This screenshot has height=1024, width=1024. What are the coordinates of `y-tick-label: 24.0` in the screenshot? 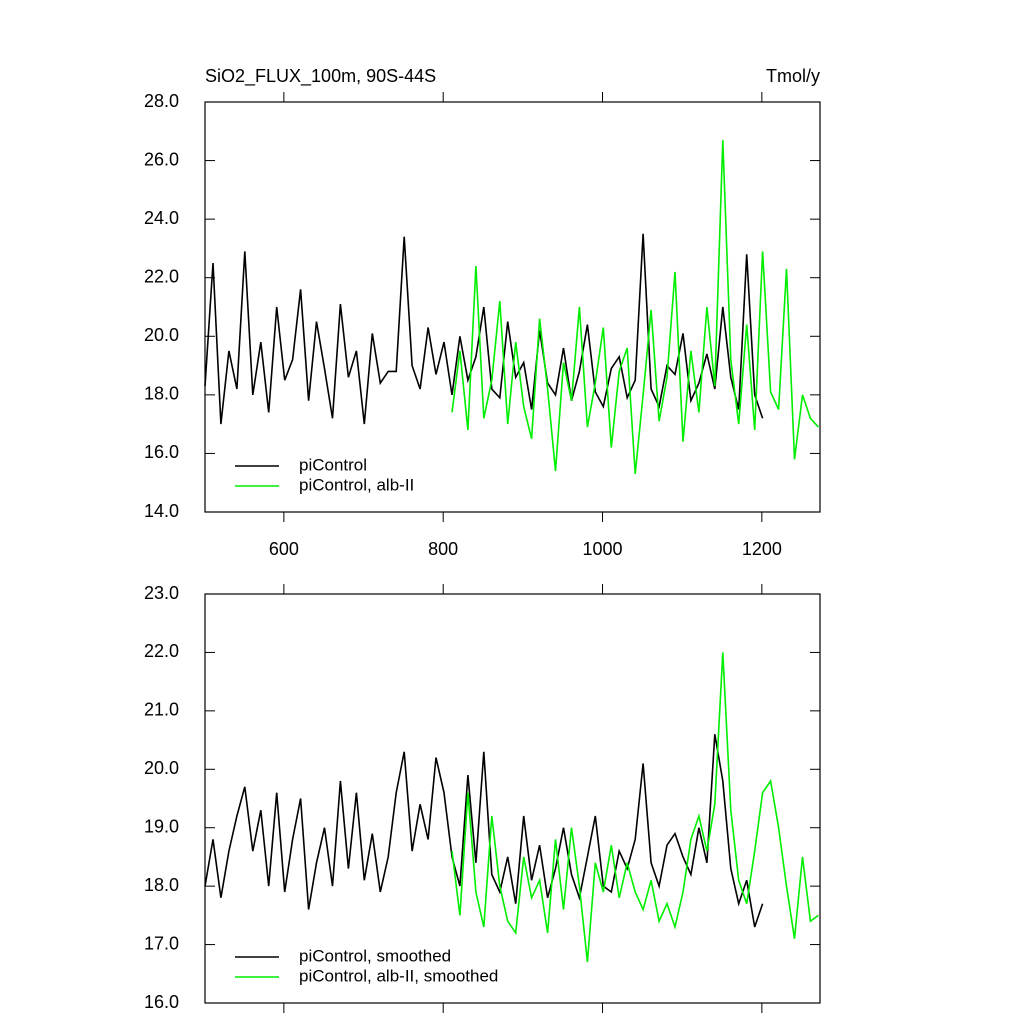 It's located at (161, 218).